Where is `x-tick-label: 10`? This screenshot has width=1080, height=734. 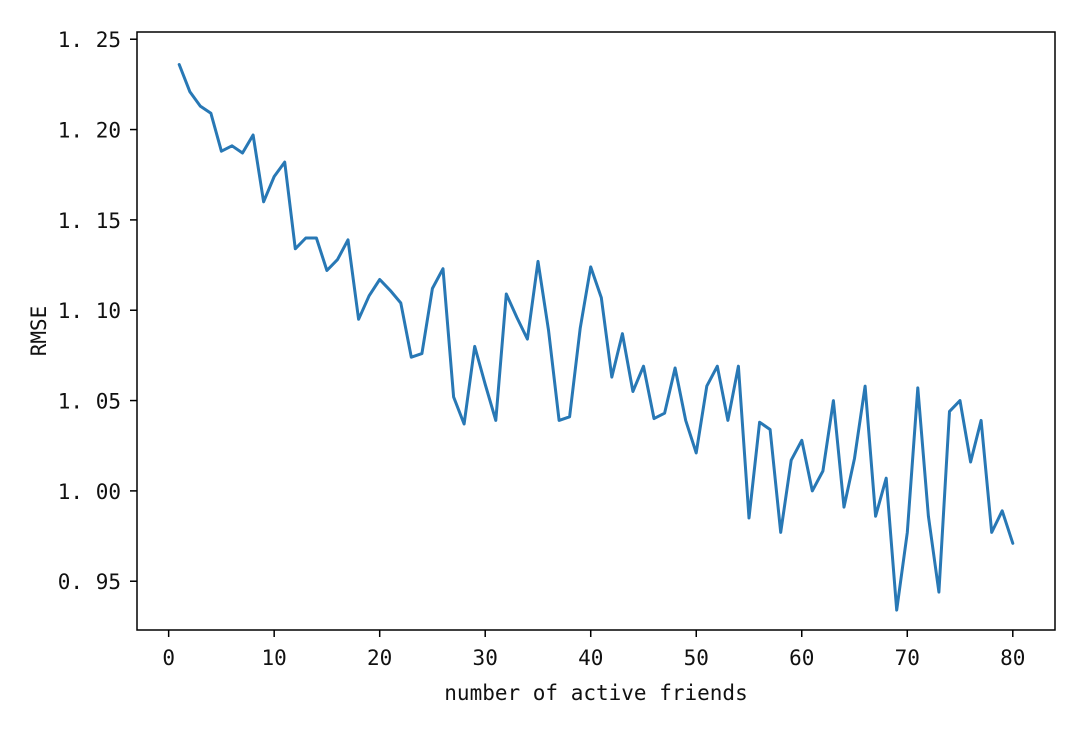
x-tick-label: 10 is located at coordinates (274, 658).